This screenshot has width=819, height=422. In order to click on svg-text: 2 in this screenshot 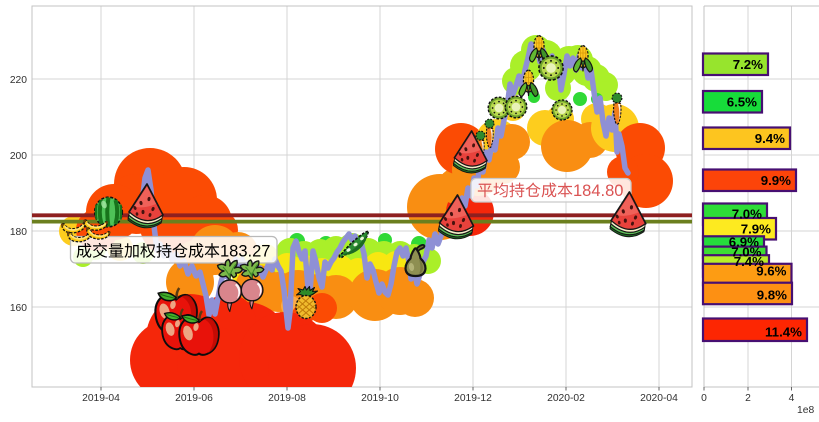, I will do `click(748, 398)`.